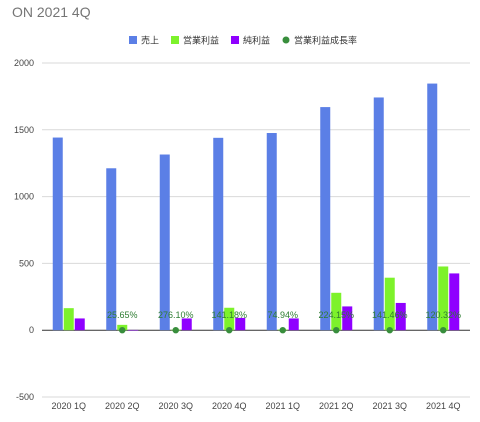 The image size is (480, 422). What do you see at coordinates (150, 41) in the screenshot?
I see `legend-label: 売上` at bounding box center [150, 41].